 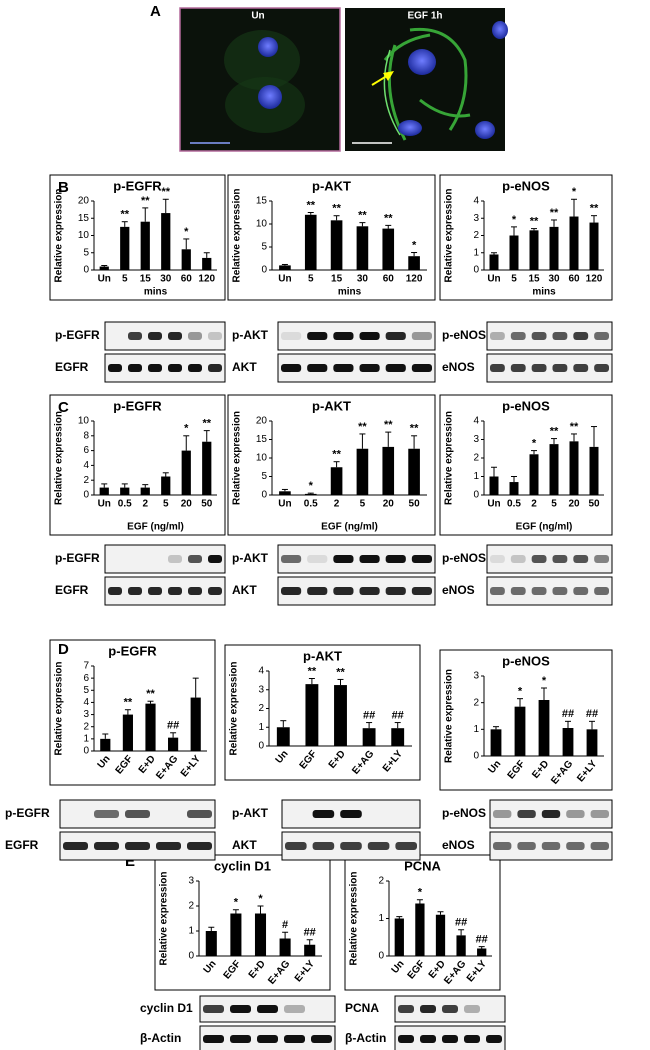 I want to click on x-tick-label: EGF, so click(x=125, y=765).